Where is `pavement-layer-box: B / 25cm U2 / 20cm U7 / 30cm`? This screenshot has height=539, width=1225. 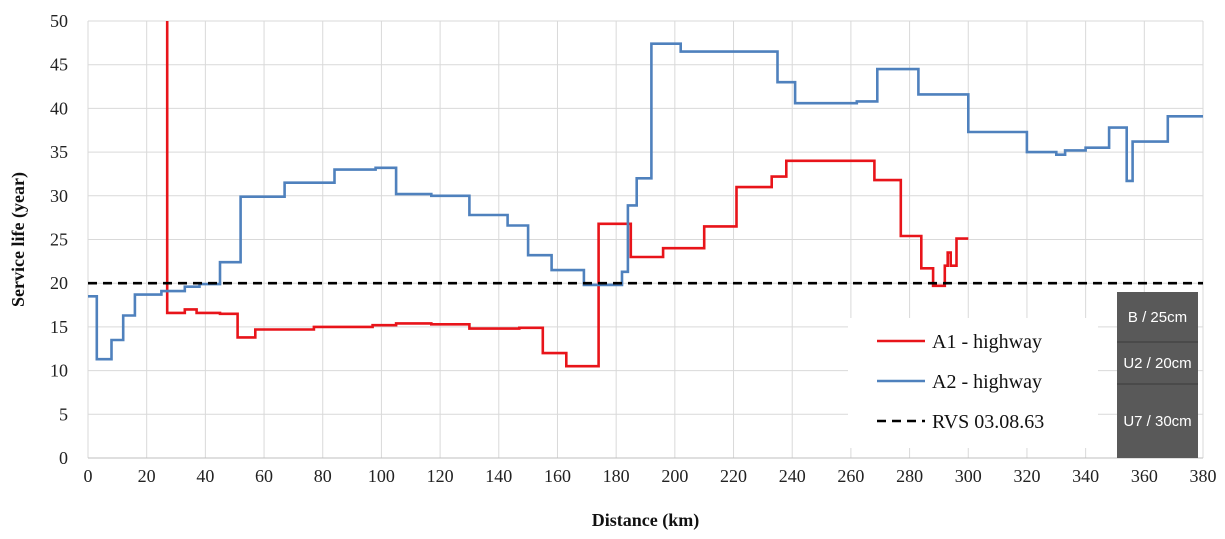 pavement-layer-box: B / 25cm U2 / 20cm U7 / 30cm is located at coordinates (1157, 375).